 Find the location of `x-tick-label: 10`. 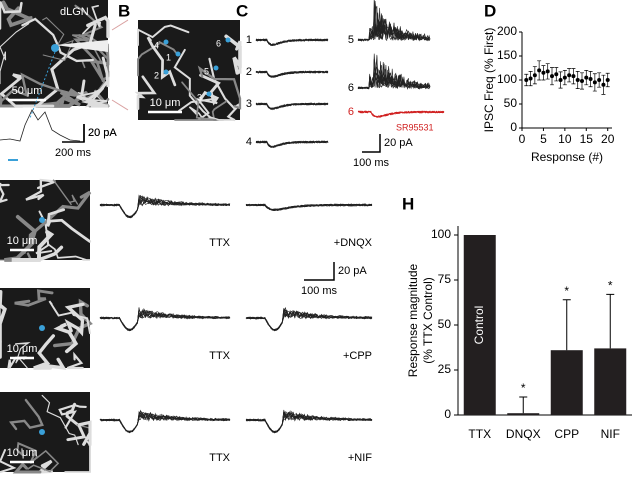

x-tick-label: 10 is located at coordinates (565, 139).